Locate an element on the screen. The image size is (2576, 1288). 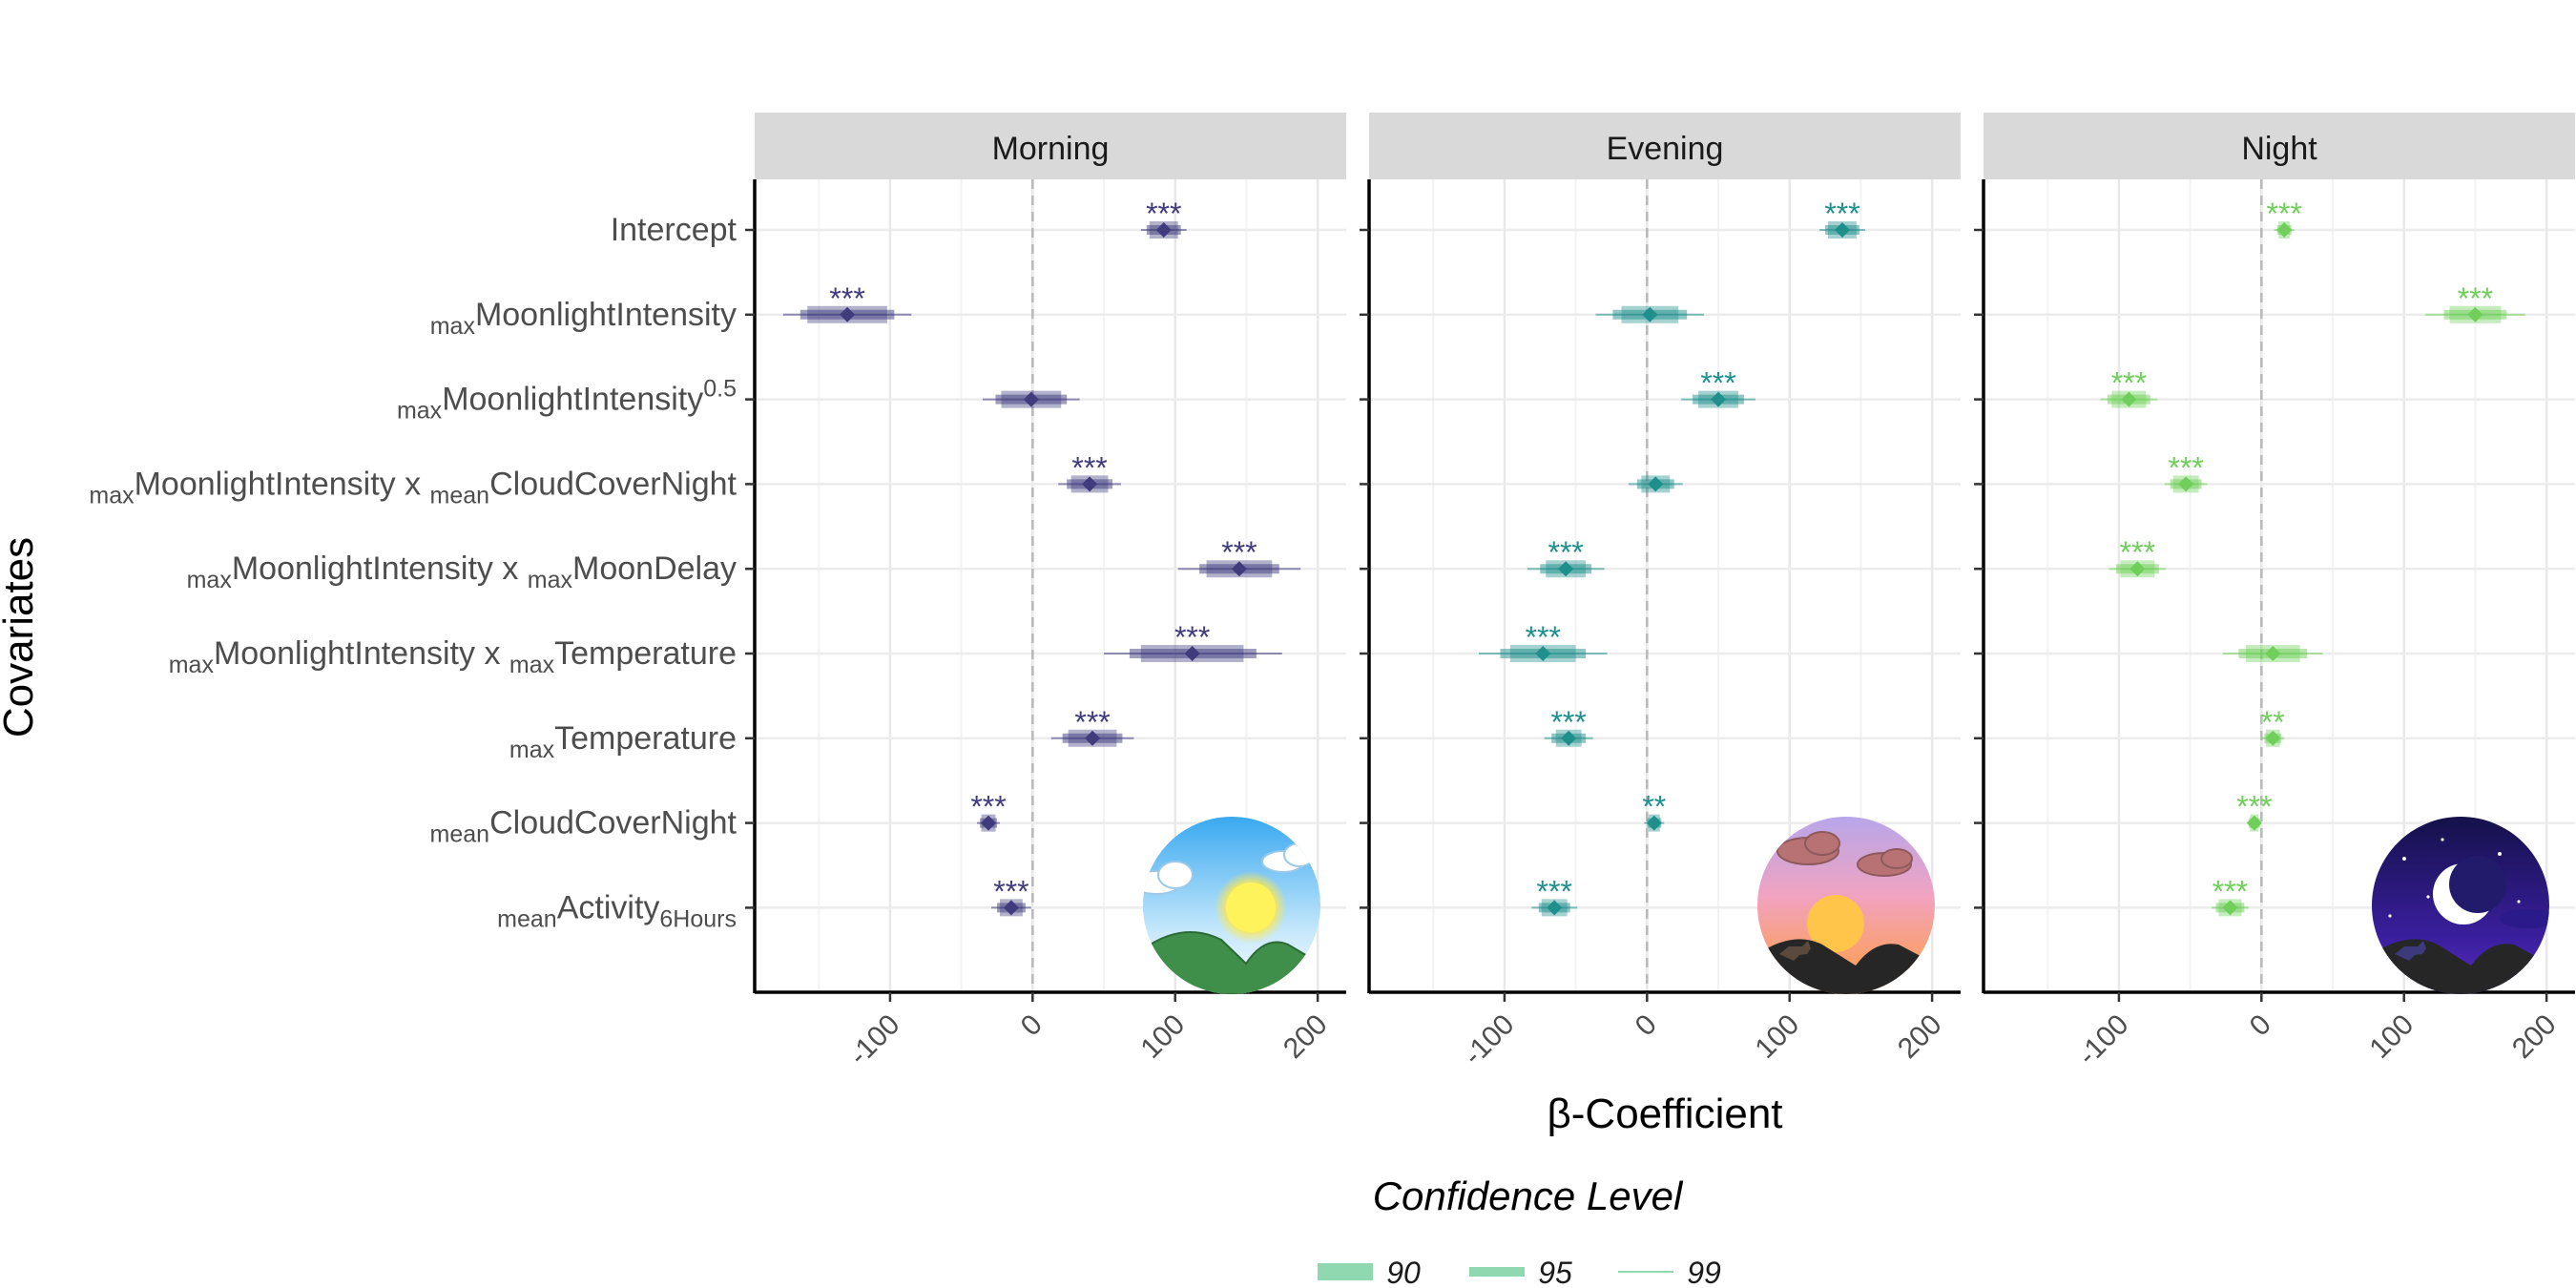
legend: Confidence Level 90 95 99 is located at coordinates (1519, 1231).